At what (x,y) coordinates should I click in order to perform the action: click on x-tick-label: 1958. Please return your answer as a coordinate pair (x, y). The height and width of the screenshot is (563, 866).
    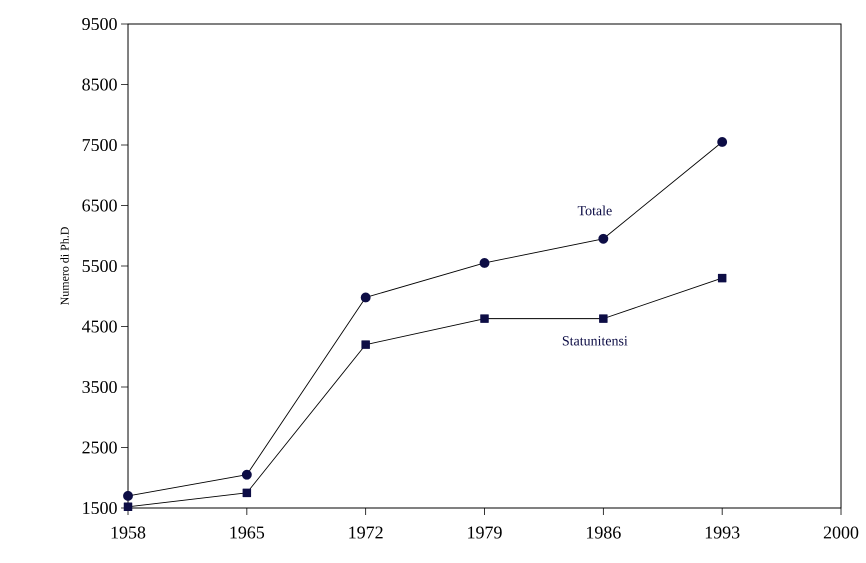
    Looking at the image, I should click on (129, 532).